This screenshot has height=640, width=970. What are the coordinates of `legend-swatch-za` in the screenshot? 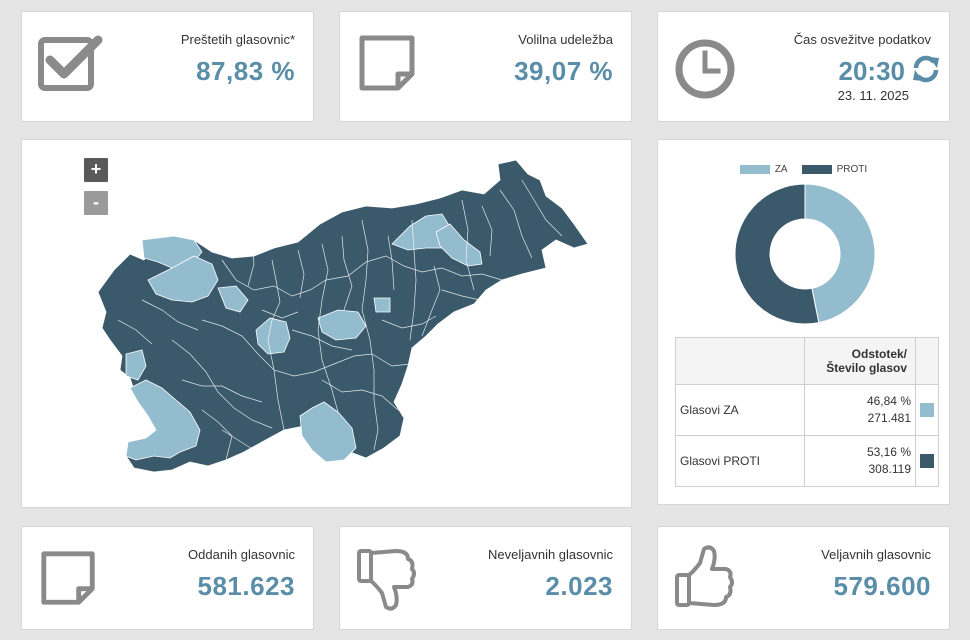 It's located at (754, 169).